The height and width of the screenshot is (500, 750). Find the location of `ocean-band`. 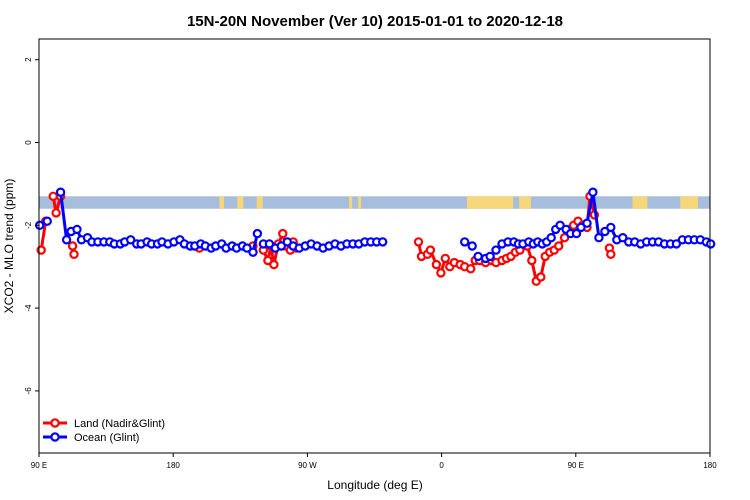

ocean-band is located at coordinates (374, 202).